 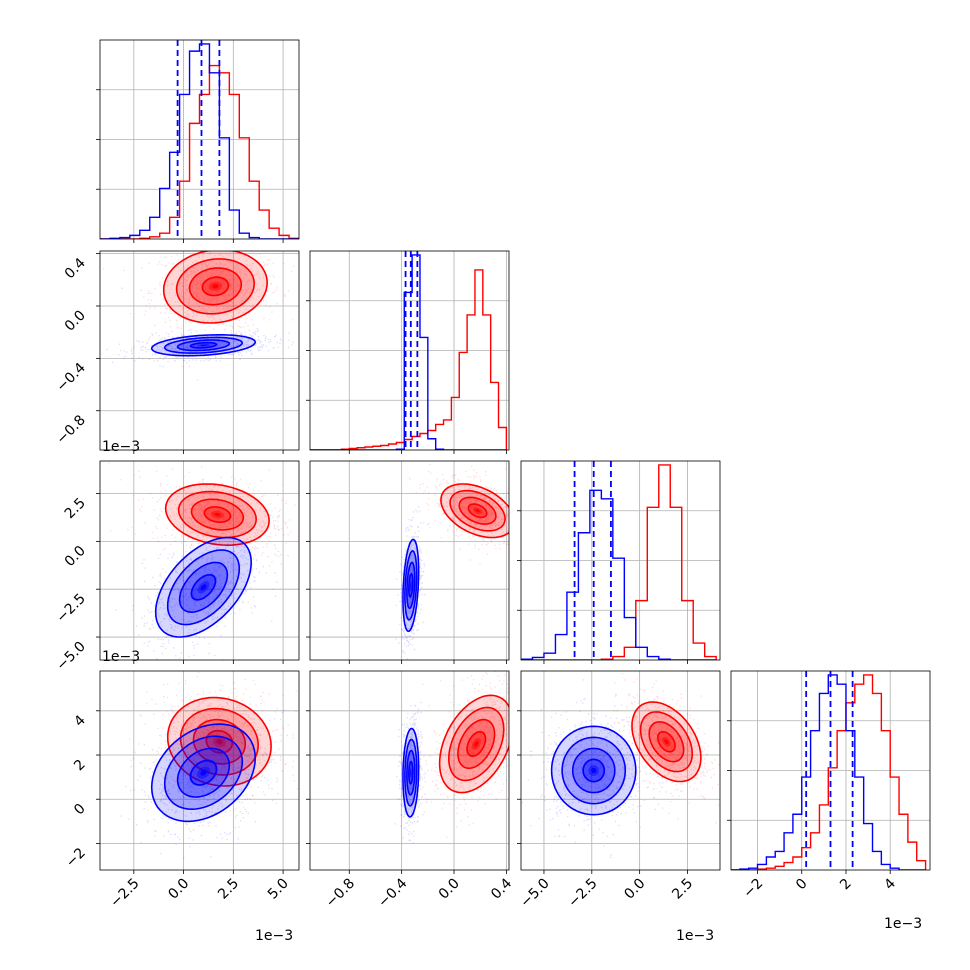 What do you see at coordinates (903, 924) in the screenshot?
I see `x-exponent-label-col3: 1e−3` at bounding box center [903, 924].